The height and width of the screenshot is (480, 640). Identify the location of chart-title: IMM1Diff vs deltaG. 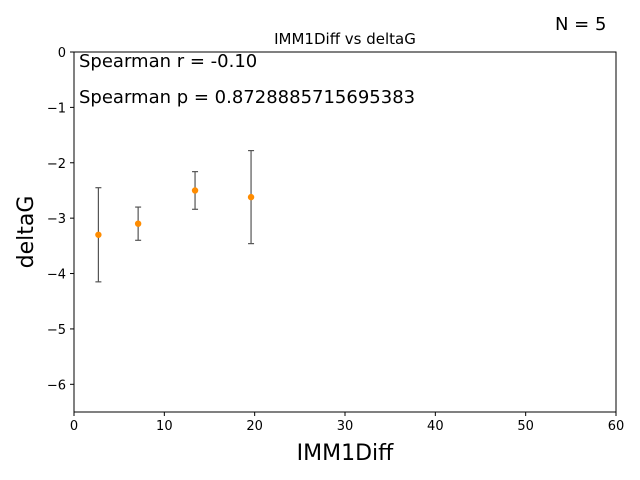
(345, 39).